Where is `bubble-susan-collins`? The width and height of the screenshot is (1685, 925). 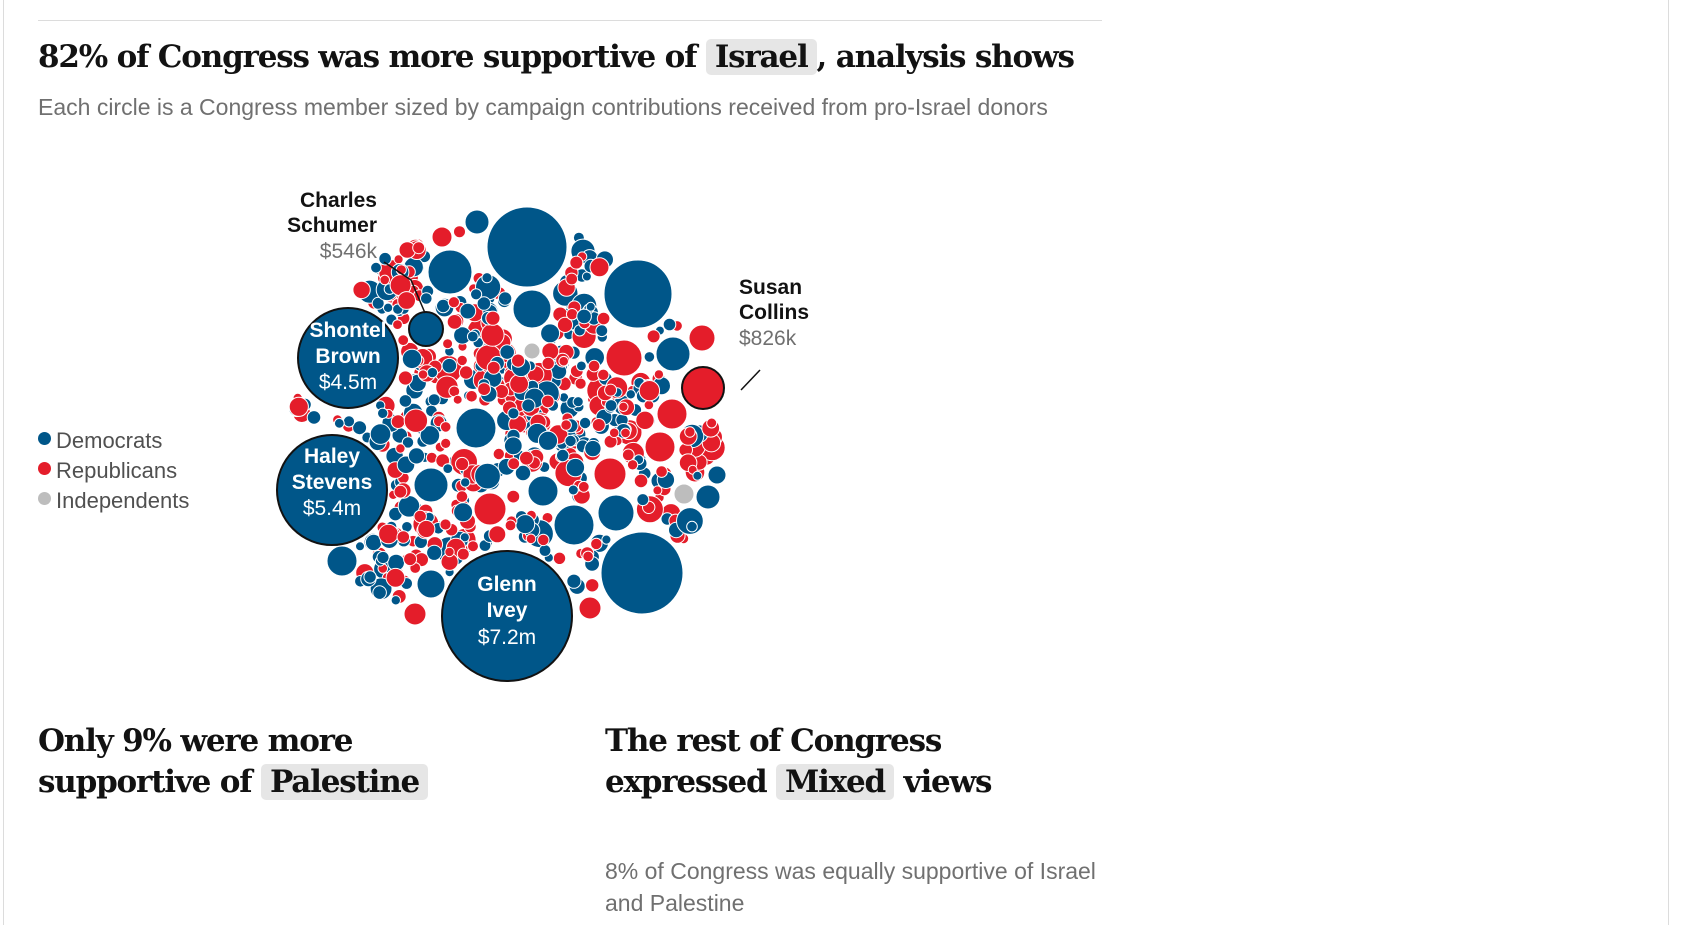
bubble-susan-collins is located at coordinates (703, 388).